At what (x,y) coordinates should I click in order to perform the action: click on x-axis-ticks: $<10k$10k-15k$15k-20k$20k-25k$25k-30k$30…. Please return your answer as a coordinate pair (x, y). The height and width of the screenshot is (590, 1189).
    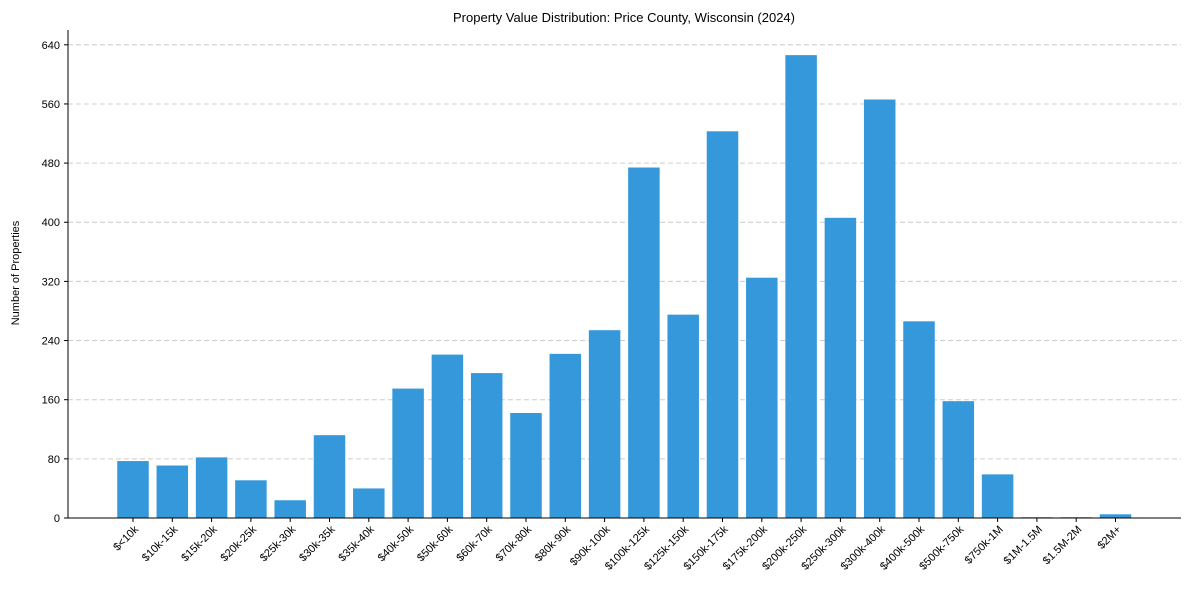
    Looking at the image, I should click on (617, 545).